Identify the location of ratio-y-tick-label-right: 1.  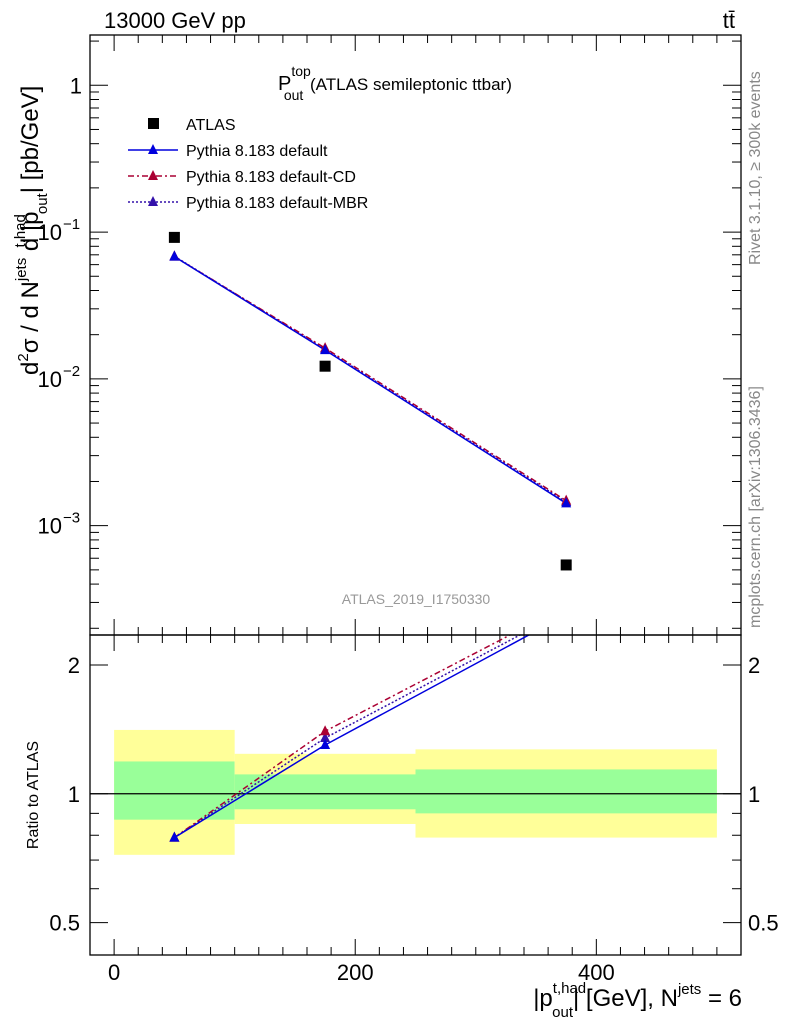
(754, 794).